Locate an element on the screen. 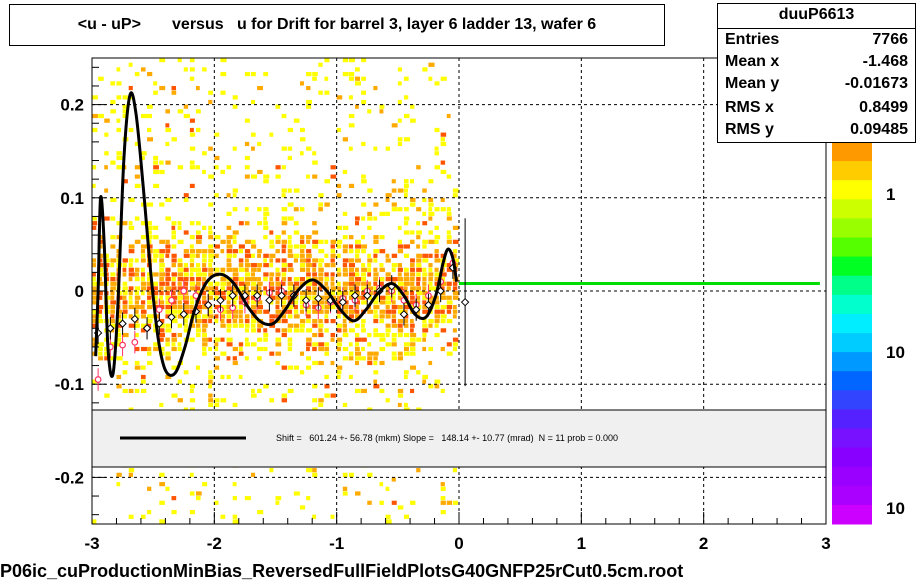 The height and width of the screenshot is (585, 918). x-tick-label: 0 is located at coordinates (458, 543).